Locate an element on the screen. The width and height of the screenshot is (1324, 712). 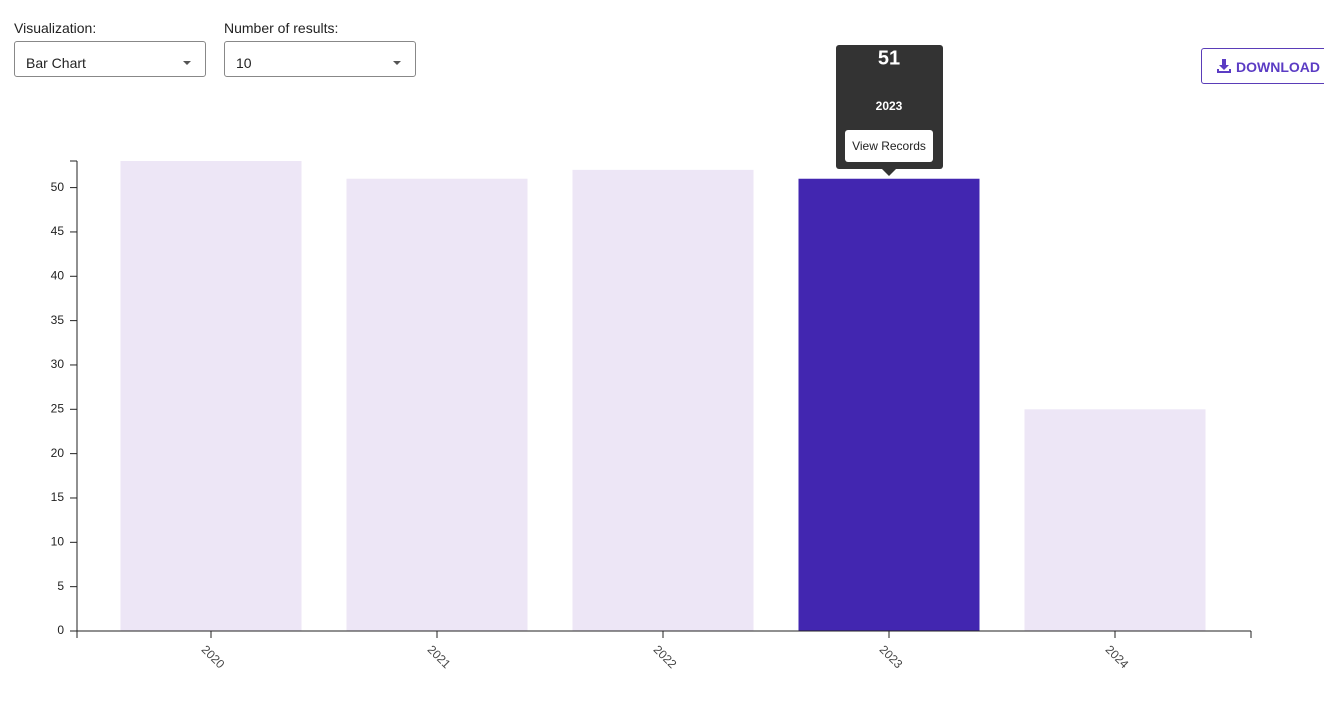
results-select: 10 is located at coordinates (320, 59).